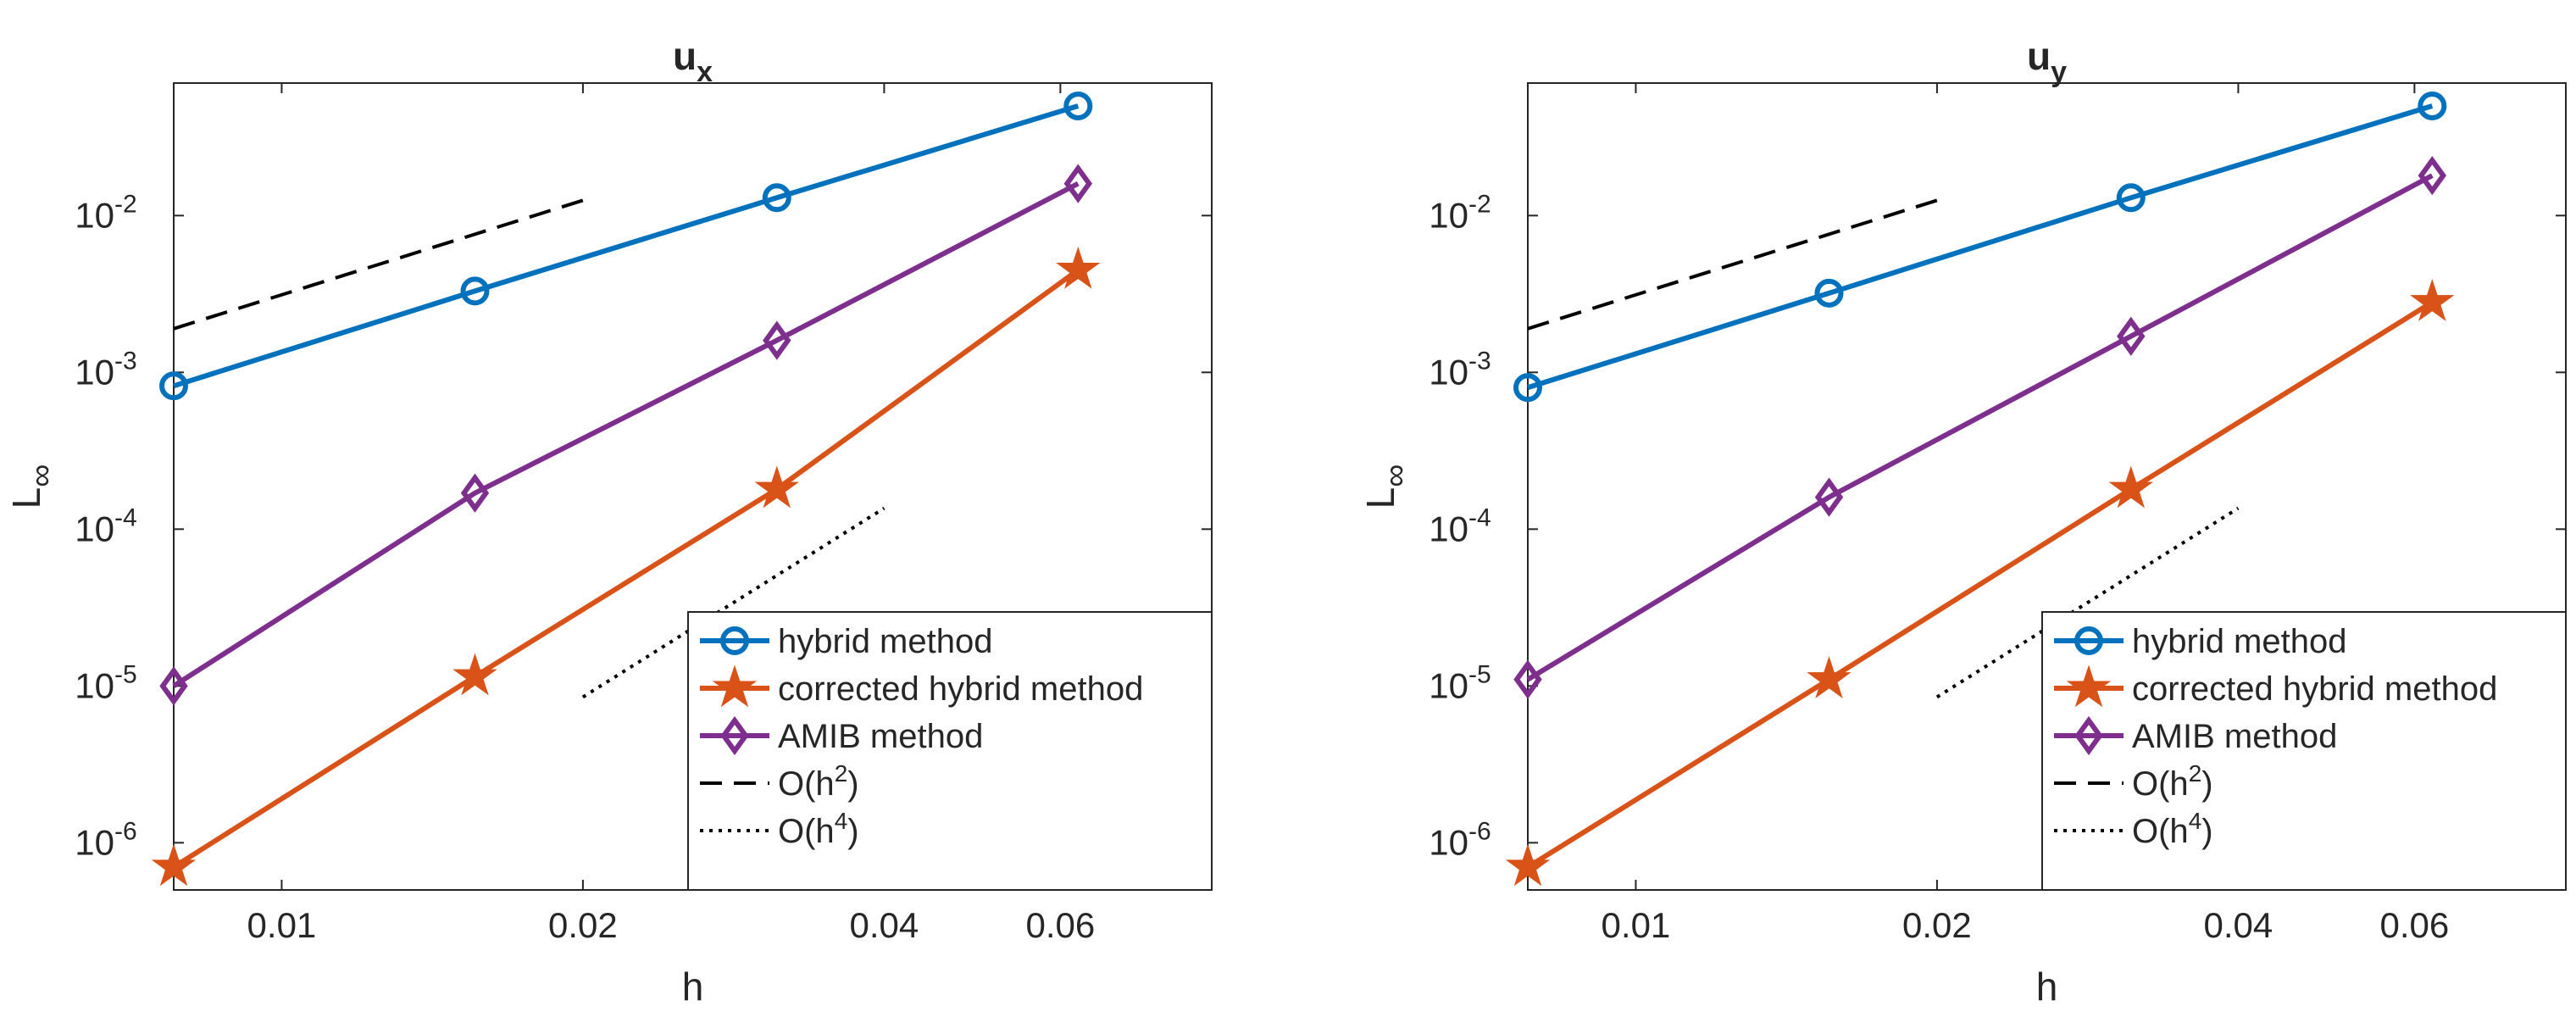 The image size is (2576, 1012). I want to click on chart-title: uy, so click(2047, 61).